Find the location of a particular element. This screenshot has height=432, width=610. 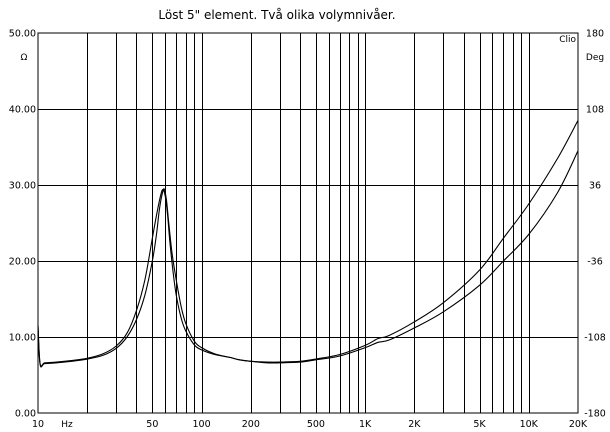

x-tick-label: 1K is located at coordinates (365, 424).